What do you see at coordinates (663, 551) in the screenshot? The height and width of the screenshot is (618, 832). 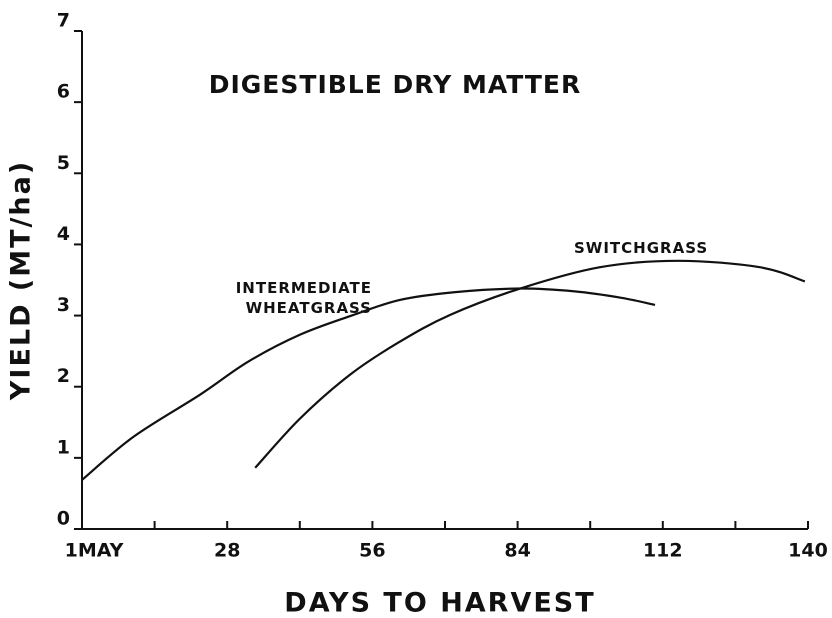 I see `x-tick-label: 112` at bounding box center [663, 551].